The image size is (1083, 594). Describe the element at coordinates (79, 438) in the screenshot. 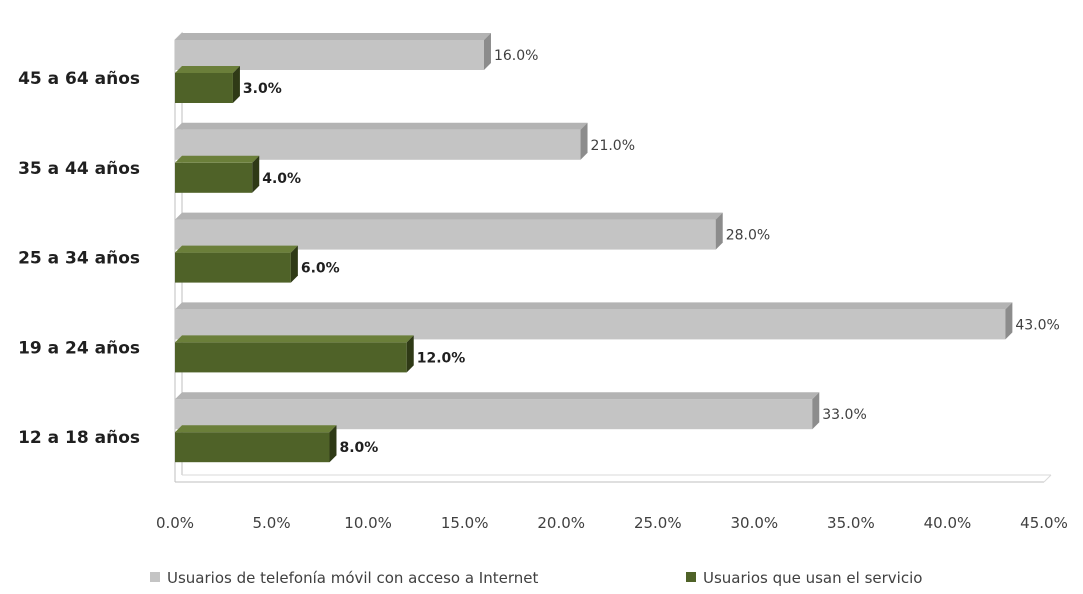

I see `category-label: 12 a 18 años` at that location.